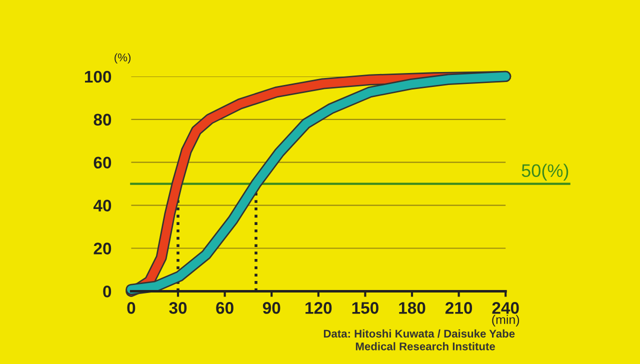  Describe the element at coordinates (412, 308) in the screenshot. I see `x-tick-label: 180` at that location.